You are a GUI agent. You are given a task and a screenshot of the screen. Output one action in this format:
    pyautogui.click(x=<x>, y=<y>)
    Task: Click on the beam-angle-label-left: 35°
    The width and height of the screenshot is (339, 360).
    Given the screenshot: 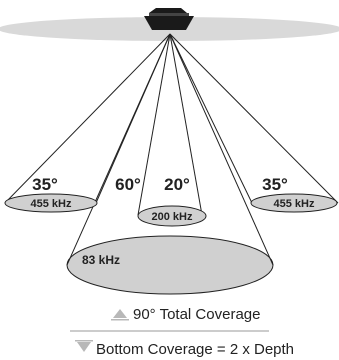 What is the action you would take?
    pyautogui.click(x=45, y=184)
    